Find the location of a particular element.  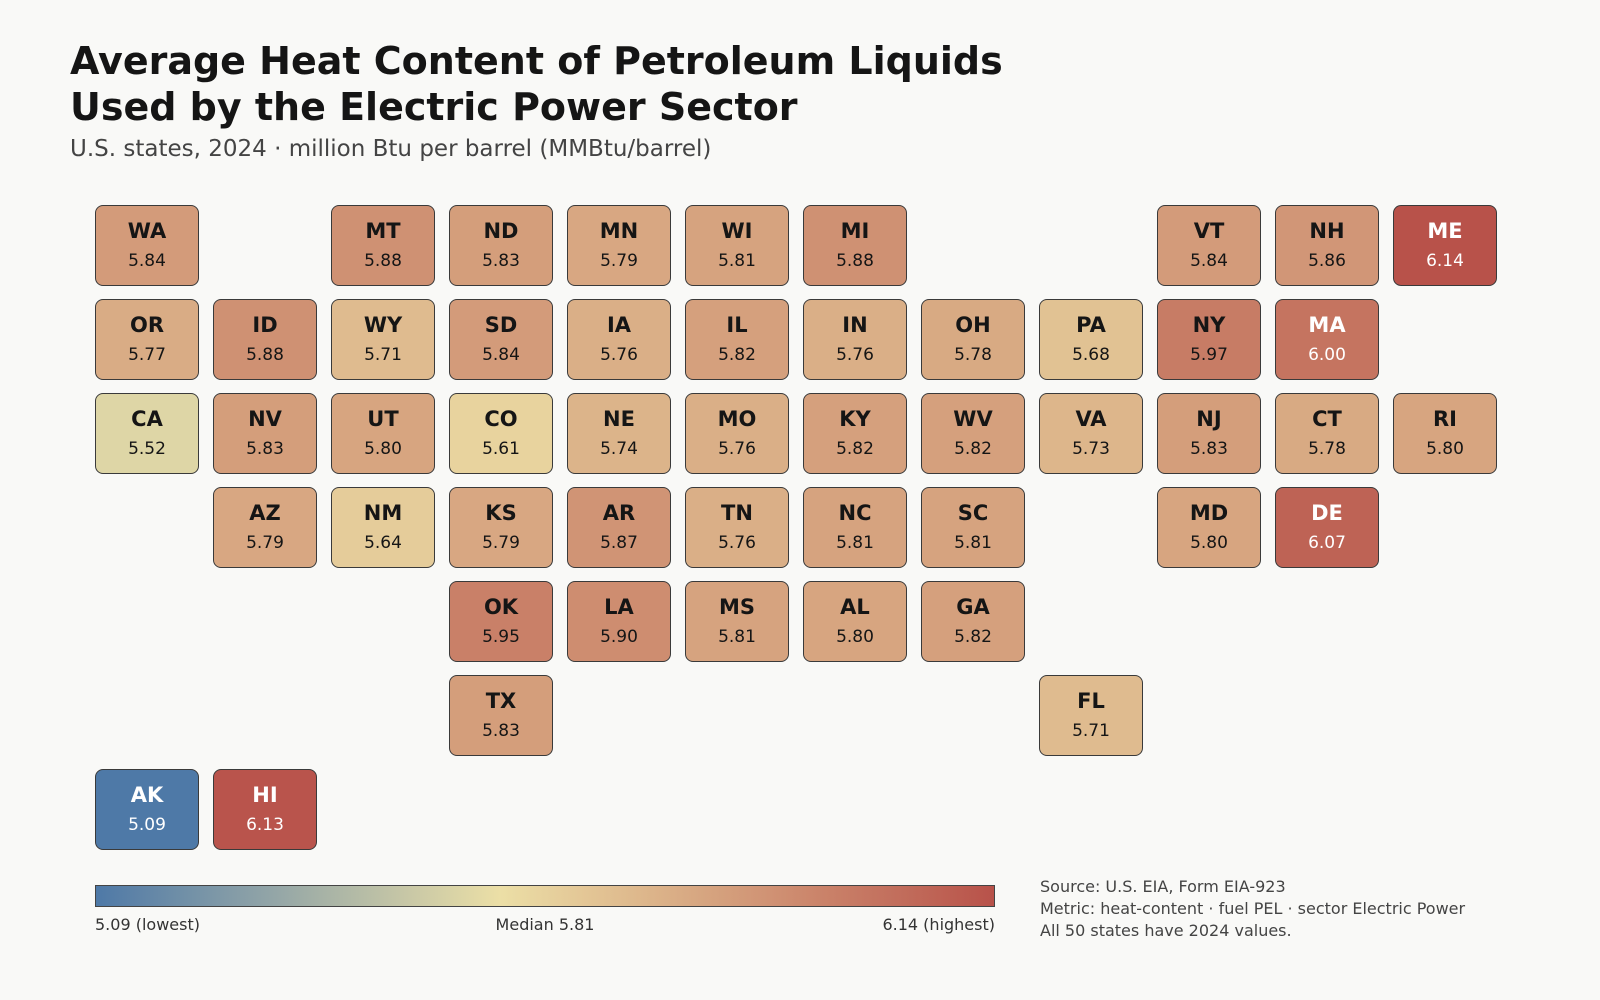

state-tile-mt: MT 5.88 is located at coordinates (383, 245).